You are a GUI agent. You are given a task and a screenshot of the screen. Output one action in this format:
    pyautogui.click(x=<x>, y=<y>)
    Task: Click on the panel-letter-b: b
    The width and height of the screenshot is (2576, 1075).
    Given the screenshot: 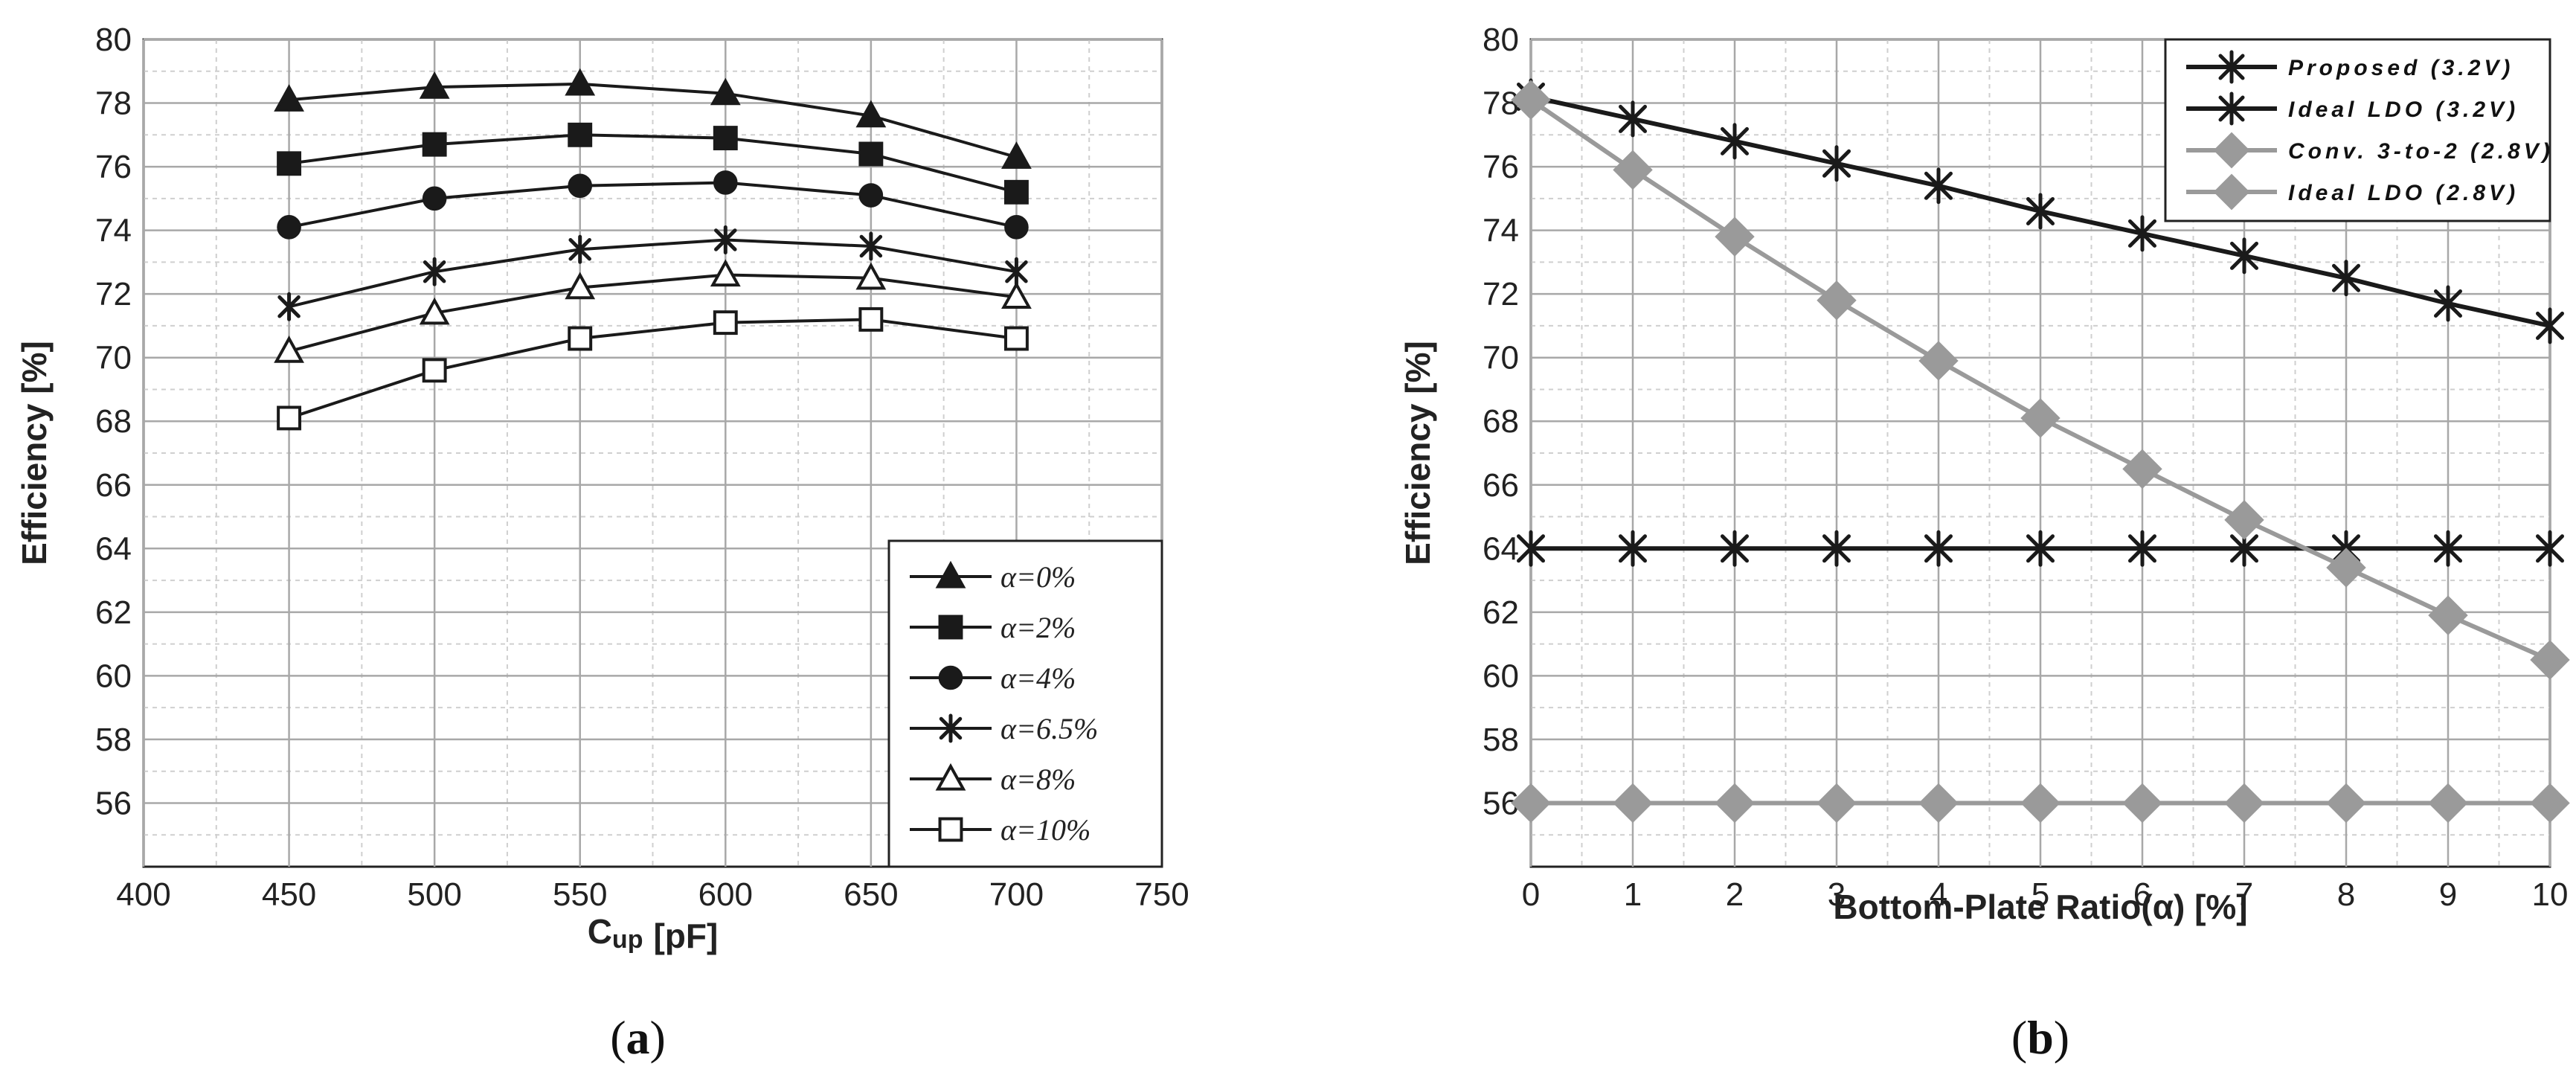 What is the action you would take?
    pyautogui.click(x=2040, y=1037)
    